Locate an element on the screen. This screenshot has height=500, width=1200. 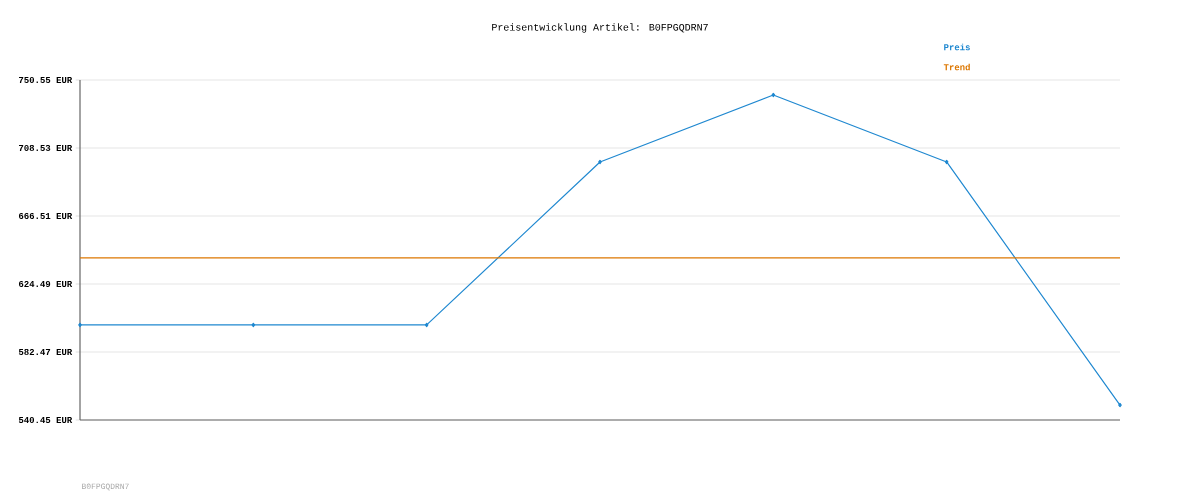
y-tick-label: 582.47 EUR is located at coordinates (45, 352).